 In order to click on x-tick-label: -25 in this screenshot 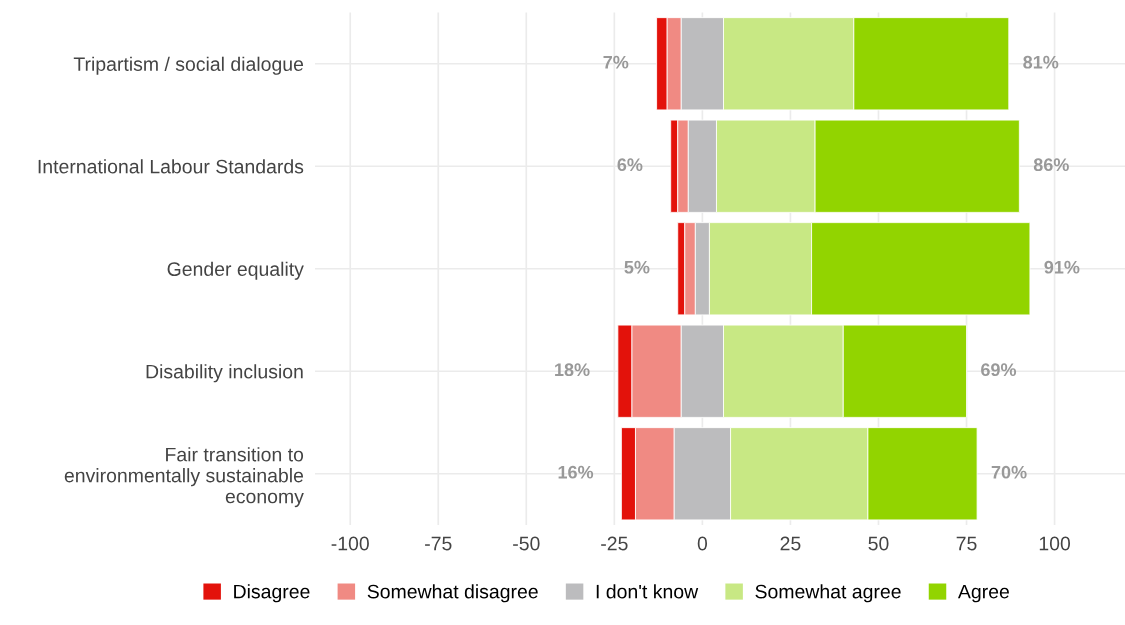, I will do `click(614, 543)`.